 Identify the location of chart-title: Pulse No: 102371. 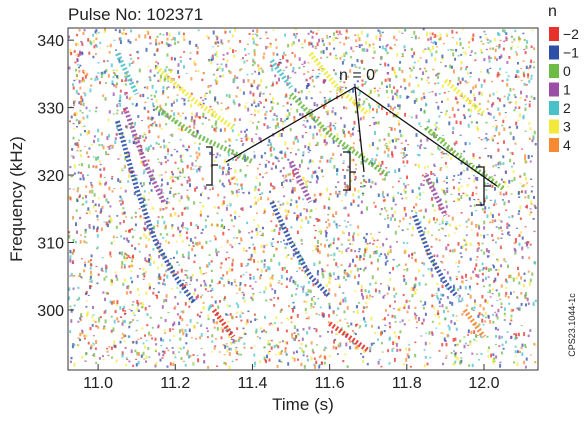
(135, 14).